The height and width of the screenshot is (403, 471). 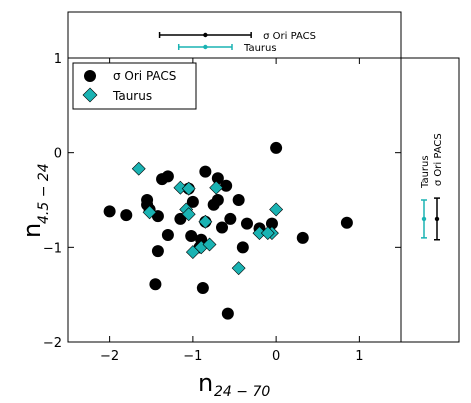 I want to click on y-tick-label: 1, so click(x=58, y=59).